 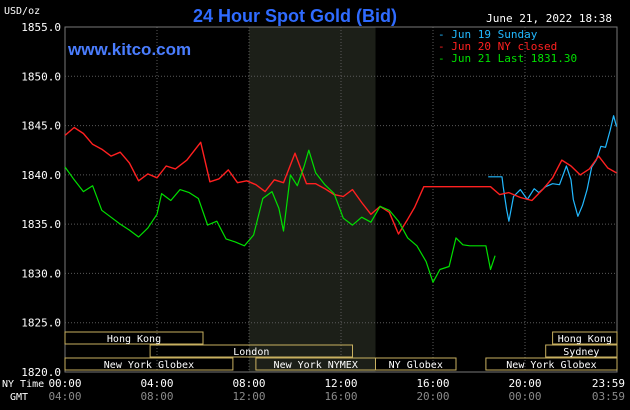 I want to click on x-tick-label-ny: 16:00, so click(x=432, y=383).